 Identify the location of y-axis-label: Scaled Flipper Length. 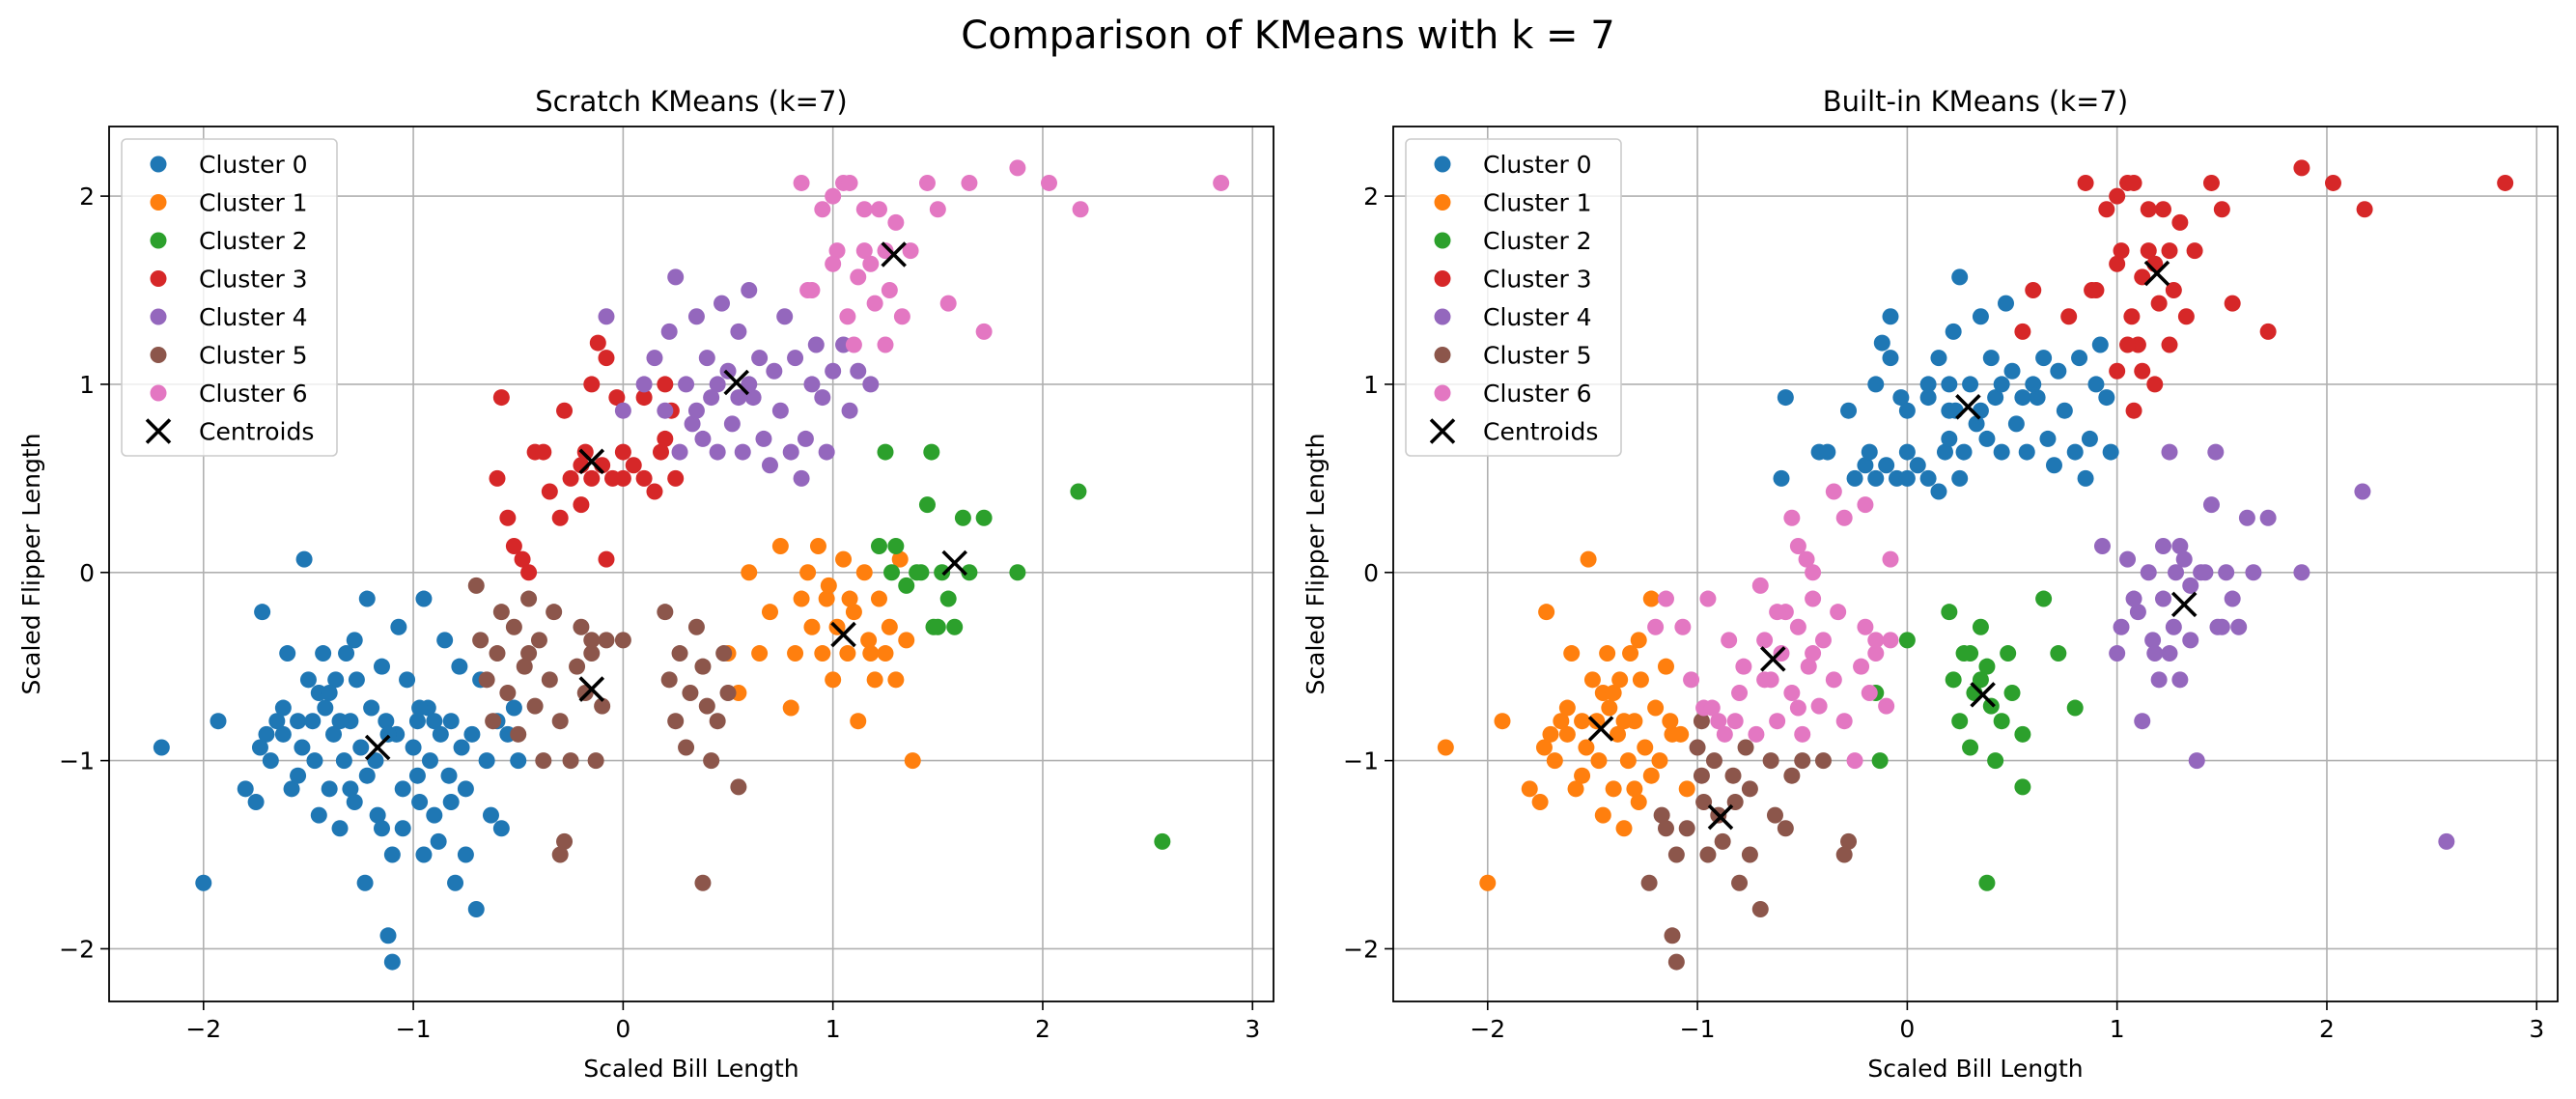
(31, 564).